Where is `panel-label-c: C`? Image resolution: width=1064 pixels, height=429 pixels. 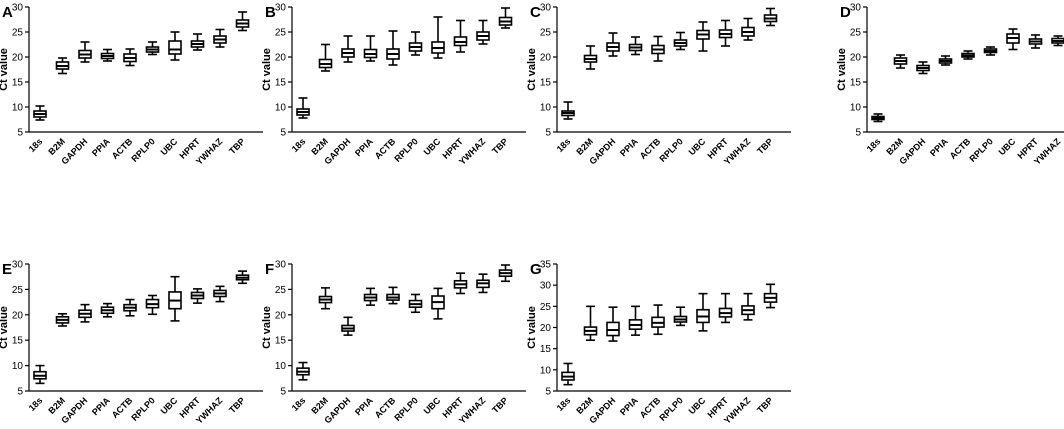 panel-label-c: C is located at coordinates (535, 12).